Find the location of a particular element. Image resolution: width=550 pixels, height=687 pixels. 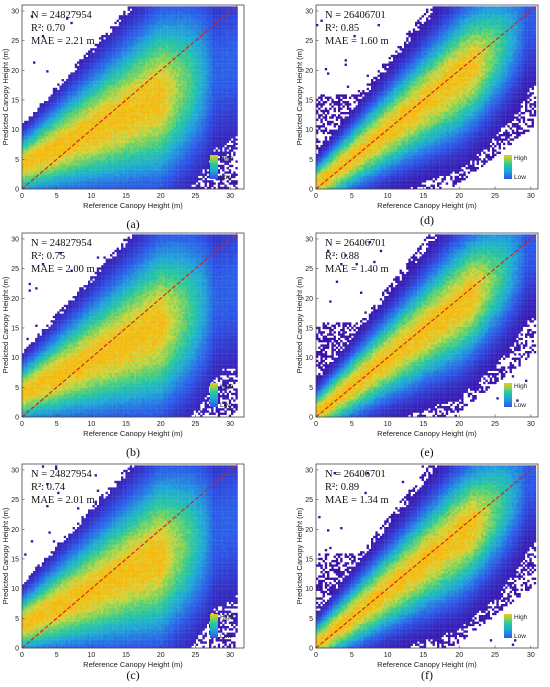

panel-caption: (c) is located at coordinates (132, 675).